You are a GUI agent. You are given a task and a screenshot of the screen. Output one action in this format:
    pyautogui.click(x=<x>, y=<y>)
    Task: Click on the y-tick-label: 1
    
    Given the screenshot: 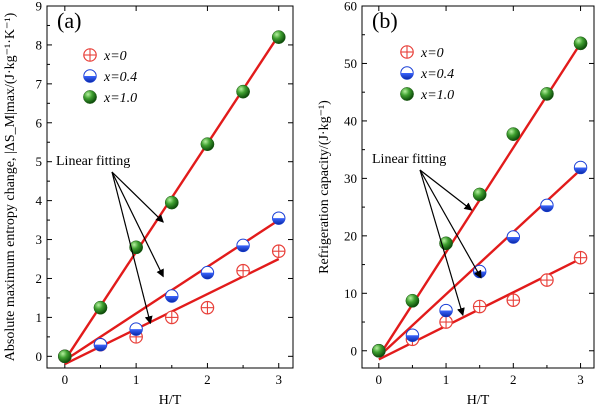 What is the action you would take?
    pyautogui.click(x=39, y=317)
    